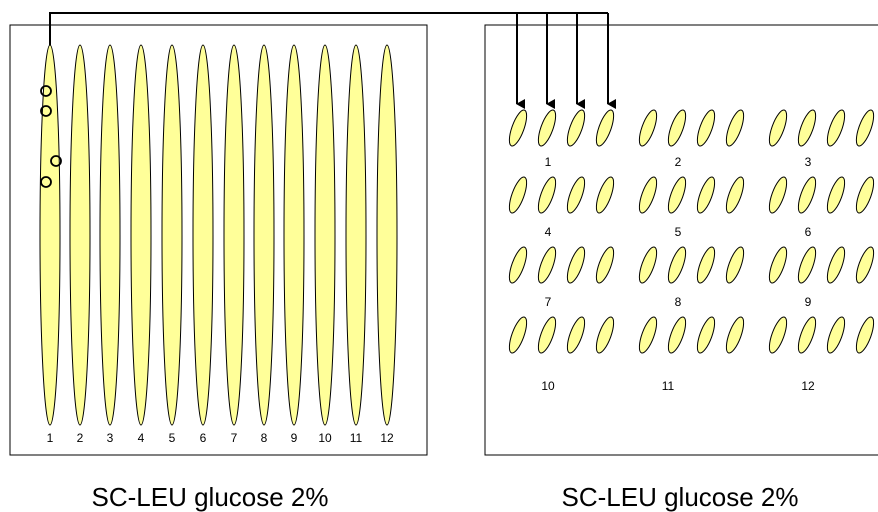 Image resolution: width=878 pixels, height=512 pixels. What do you see at coordinates (356, 438) in the screenshot?
I see `streak-label: 11` at bounding box center [356, 438].